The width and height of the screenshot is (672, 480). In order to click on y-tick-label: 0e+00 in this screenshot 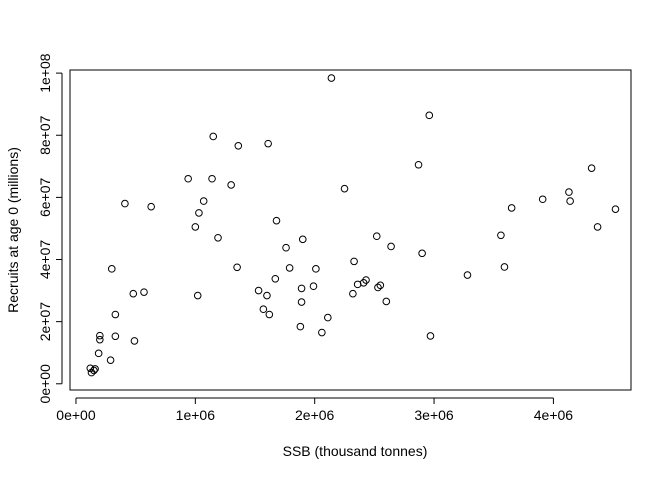, I will do `click(45, 384)`.